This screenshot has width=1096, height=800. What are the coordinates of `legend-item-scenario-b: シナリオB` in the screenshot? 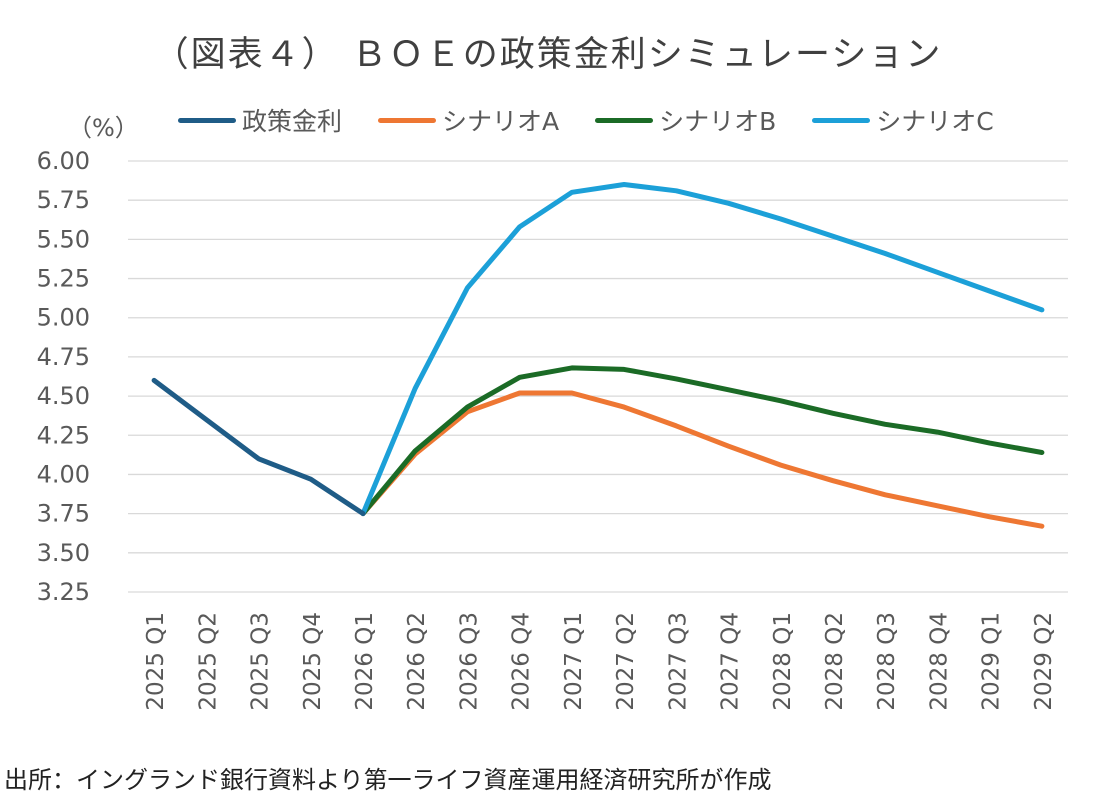 It's located at (685, 120).